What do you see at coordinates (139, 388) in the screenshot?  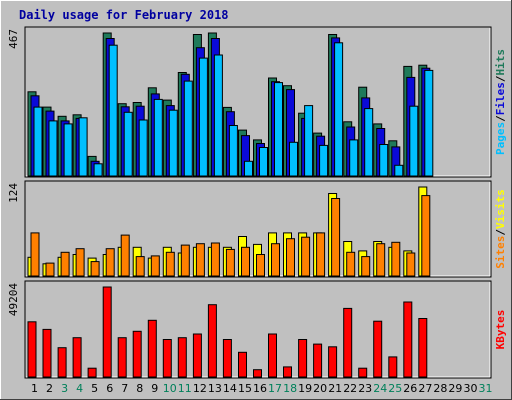 I see `x-tick-label-day-8: 8` at bounding box center [139, 388].